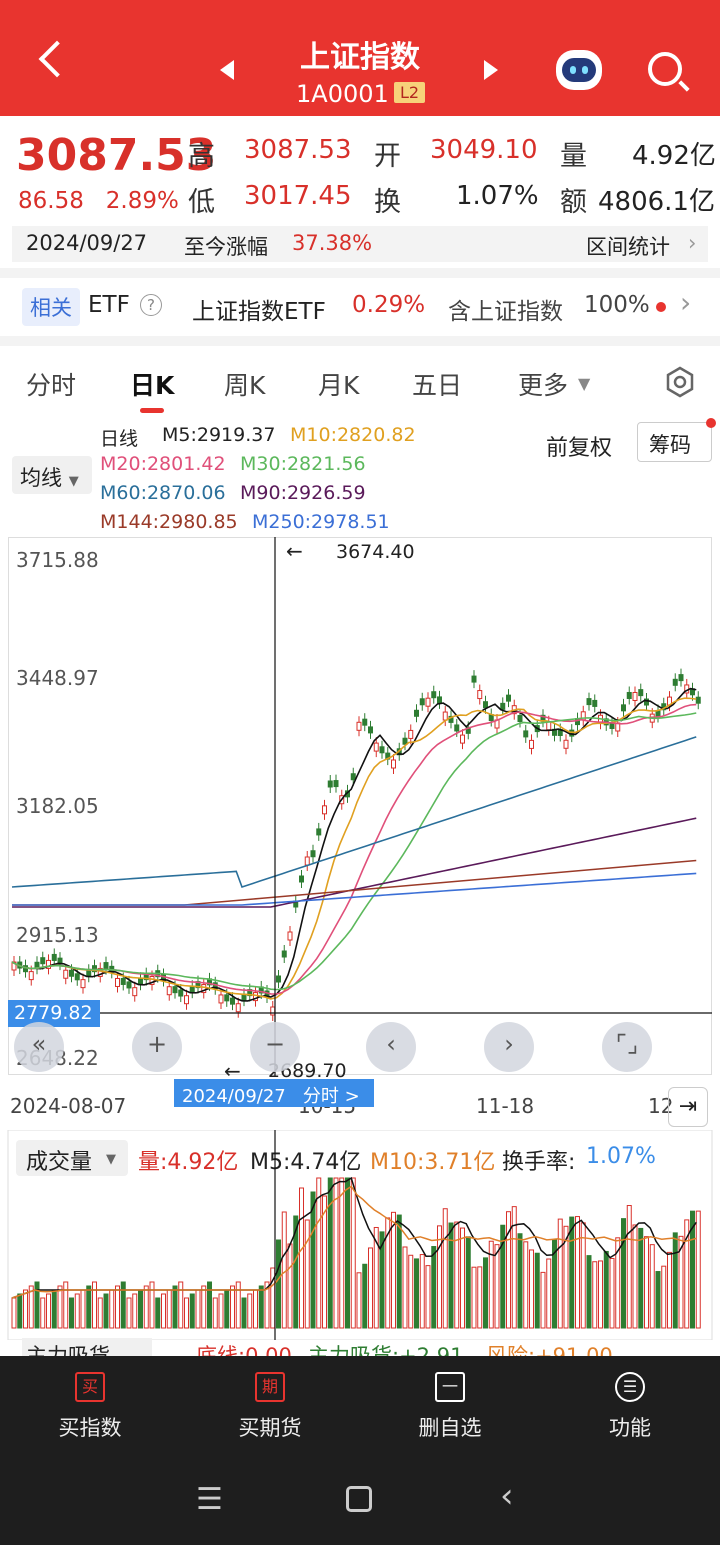  What do you see at coordinates (331, 1096) in the screenshot?
I see `intraday-link: 分时 >` at bounding box center [331, 1096].